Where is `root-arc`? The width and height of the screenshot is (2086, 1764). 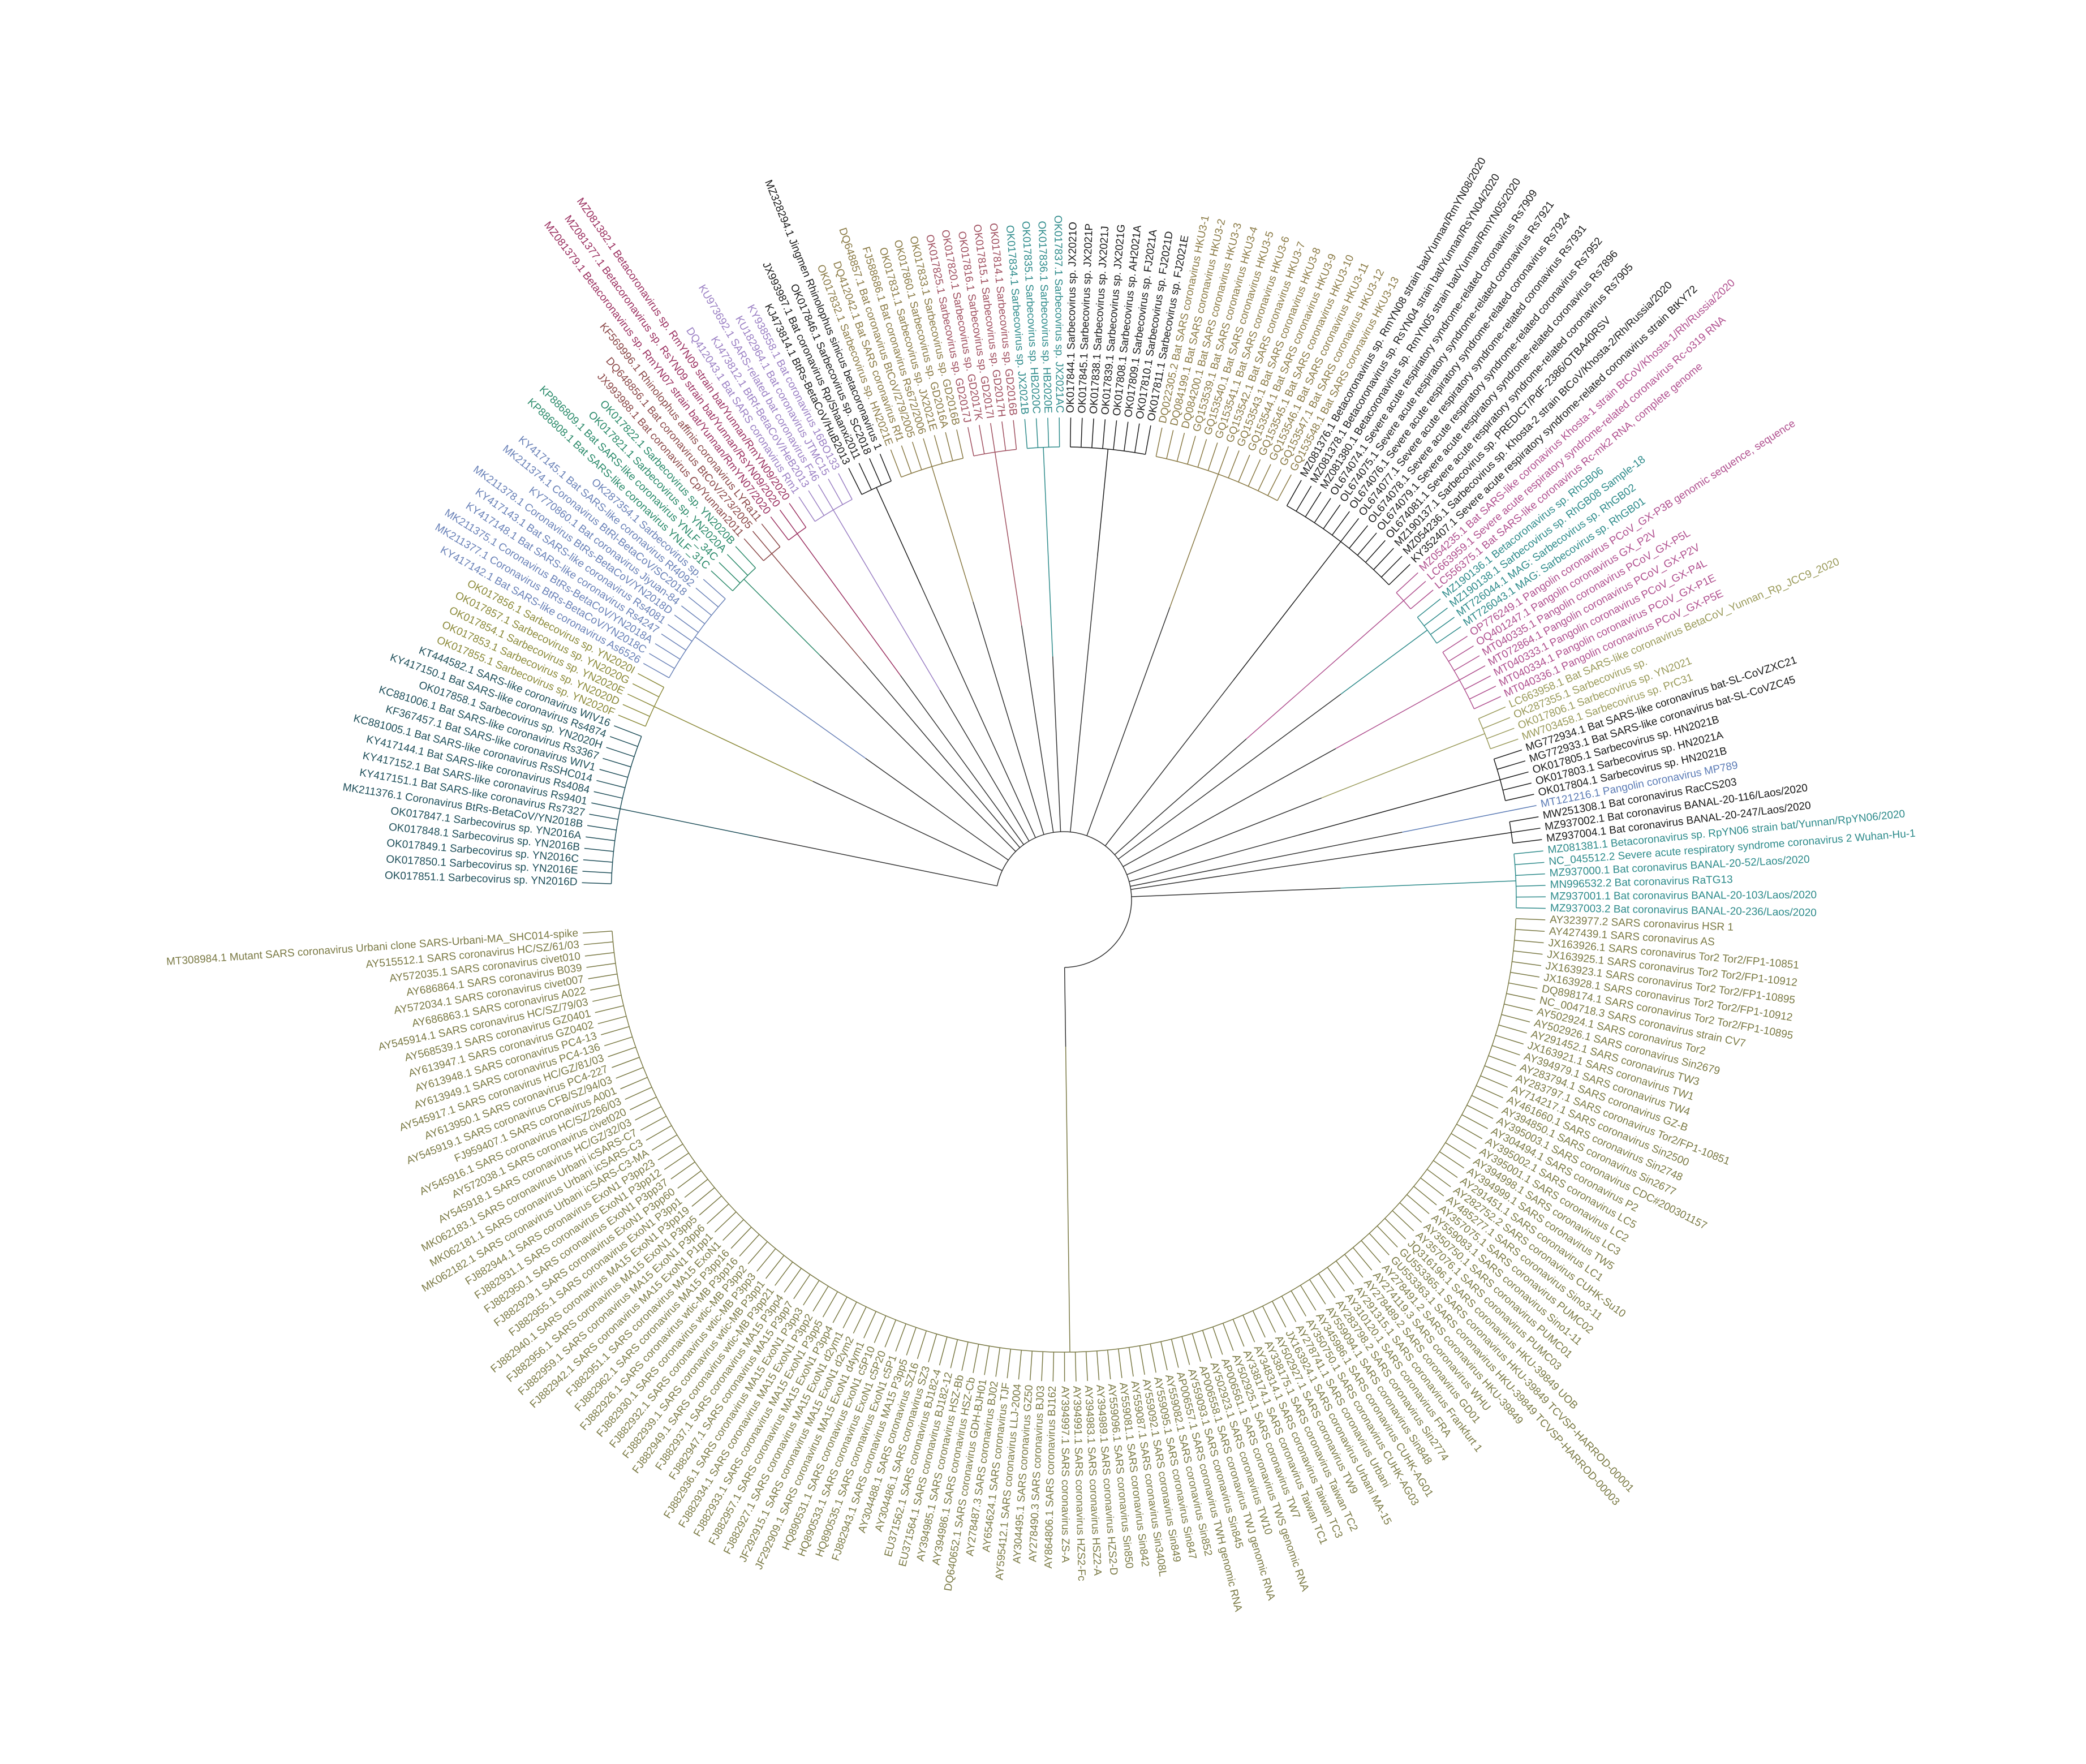 root-arc is located at coordinates (1064, 900).